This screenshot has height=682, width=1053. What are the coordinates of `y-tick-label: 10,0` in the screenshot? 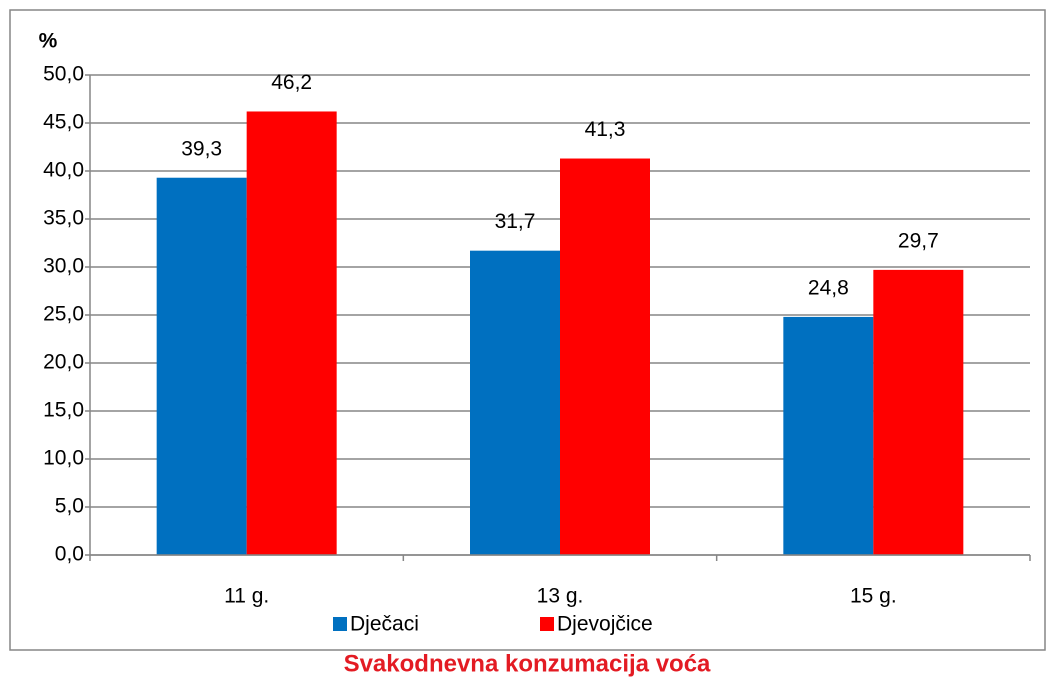 It's located at (63, 458).